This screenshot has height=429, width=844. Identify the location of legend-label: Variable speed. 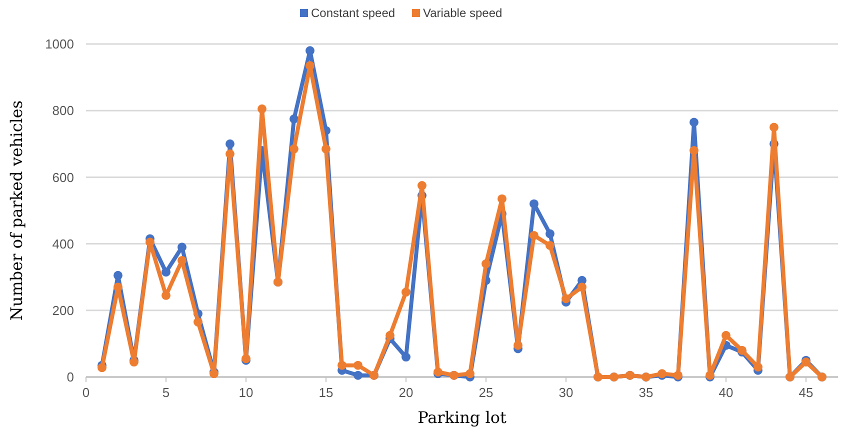
(462, 13).